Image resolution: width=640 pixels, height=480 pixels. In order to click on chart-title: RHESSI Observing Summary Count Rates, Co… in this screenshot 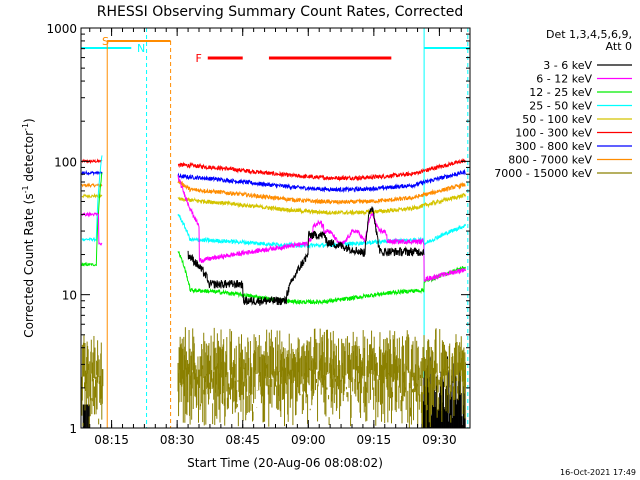, I will do `click(280, 12)`.